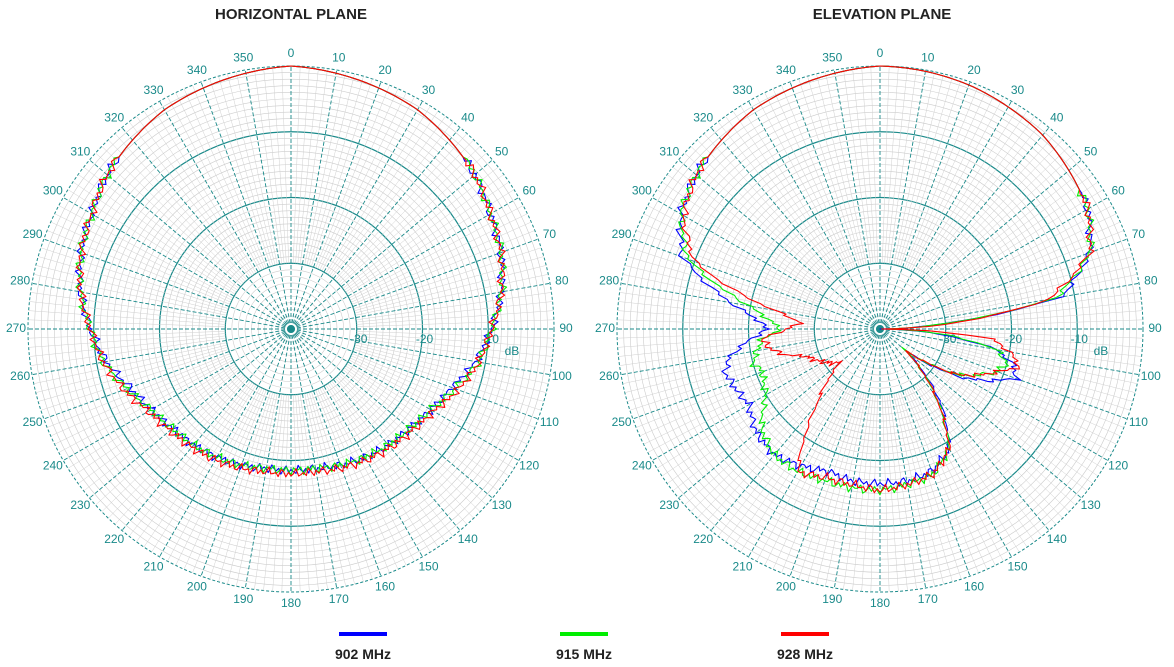 Image resolution: width=1174 pixels, height=667 pixels. I want to click on angle-tick-label: 230, so click(80, 505).